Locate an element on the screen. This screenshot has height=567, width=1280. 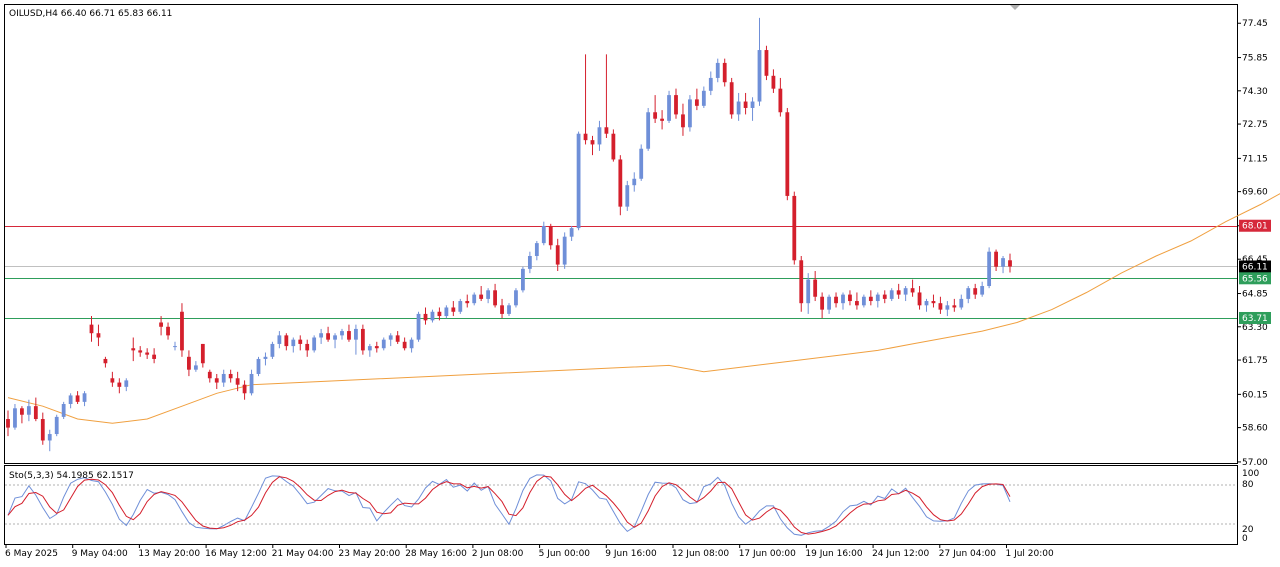
time-tick-label: 28 May 16:00 is located at coordinates (436, 554).